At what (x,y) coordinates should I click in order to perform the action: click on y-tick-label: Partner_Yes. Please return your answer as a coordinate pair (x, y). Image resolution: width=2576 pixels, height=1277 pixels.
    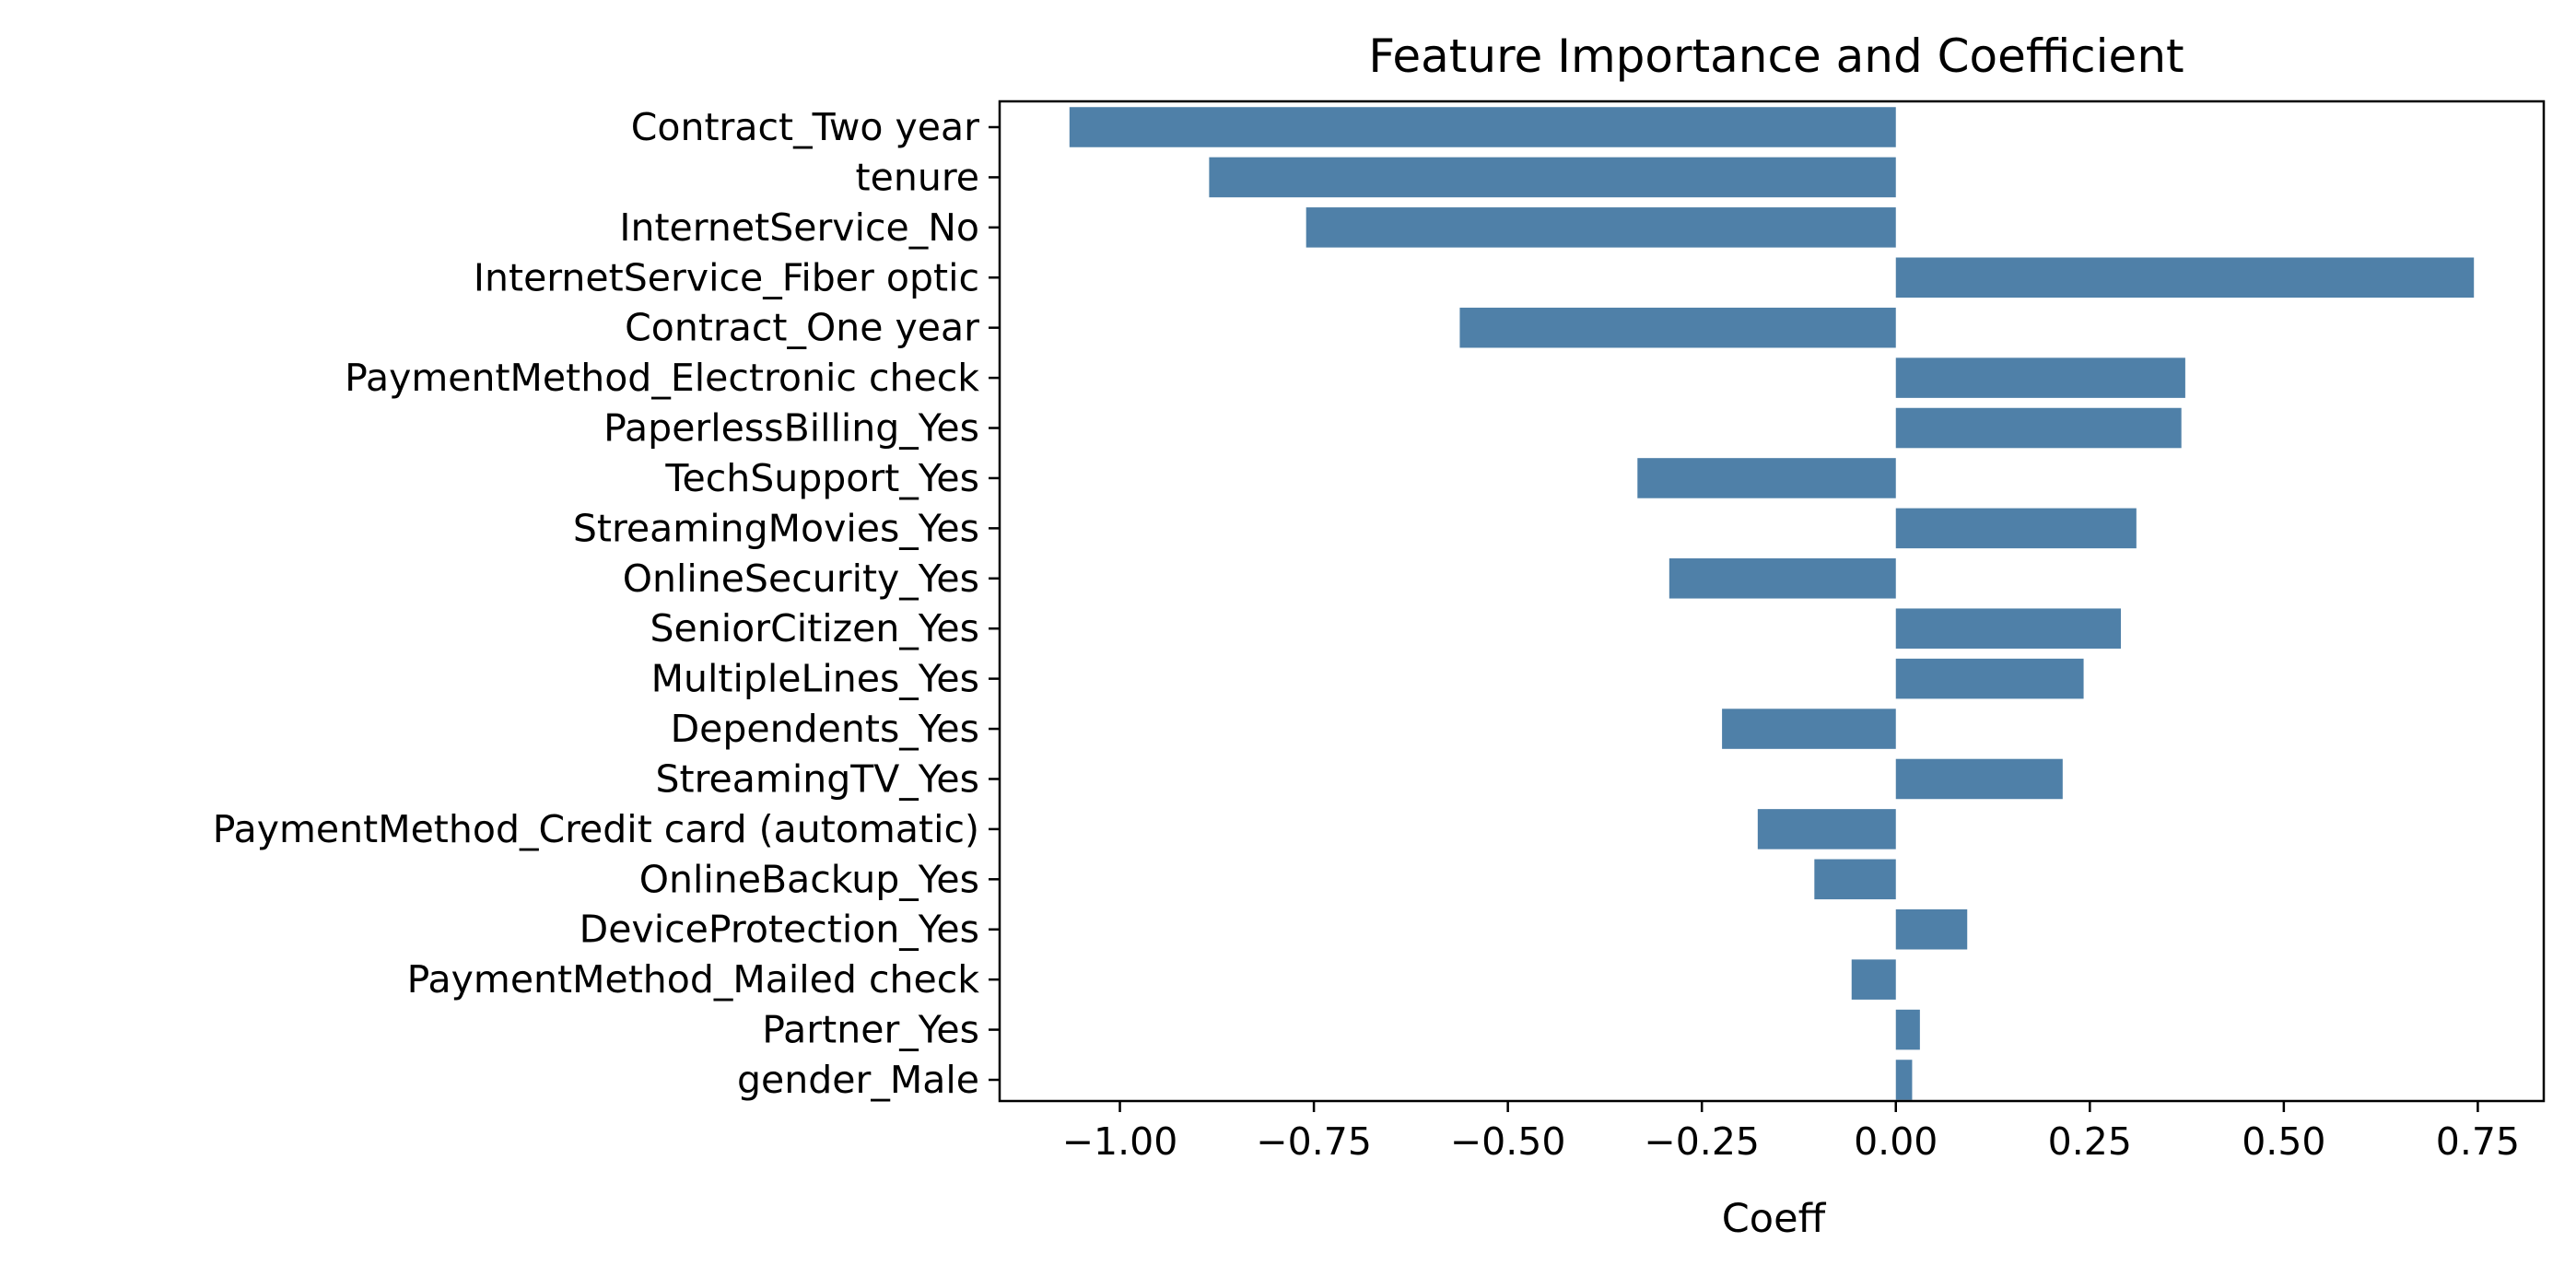
    Looking at the image, I should click on (870, 1030).